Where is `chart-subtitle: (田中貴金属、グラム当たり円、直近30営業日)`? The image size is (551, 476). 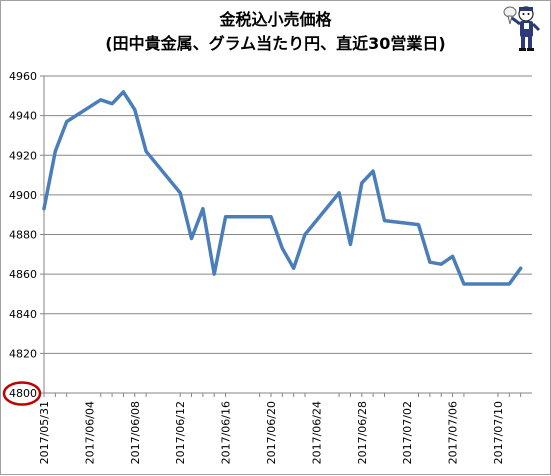 chart-subtitle: (田中貴金属、グラム当たり円、直近30営業日) is located at coordinates (275, 43).